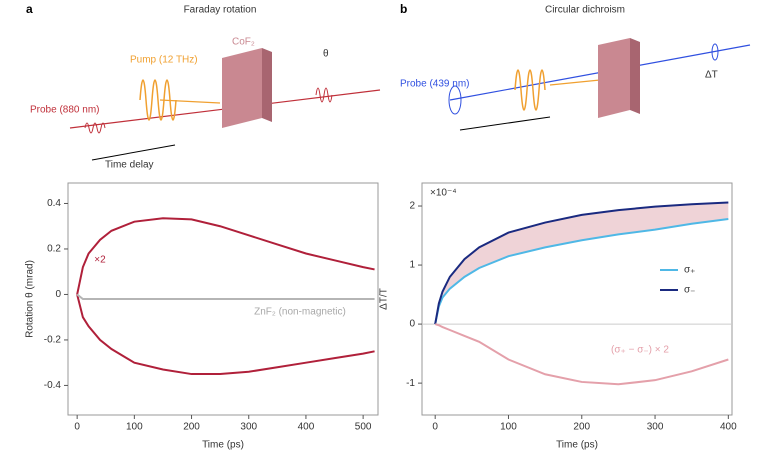 Image resolution: width=768 pixels, height=457 pixels. What do you see at coordinates (410, 383) in the screenshot?
I see `y-tick-label: -1` at bounding box center [410, 383].